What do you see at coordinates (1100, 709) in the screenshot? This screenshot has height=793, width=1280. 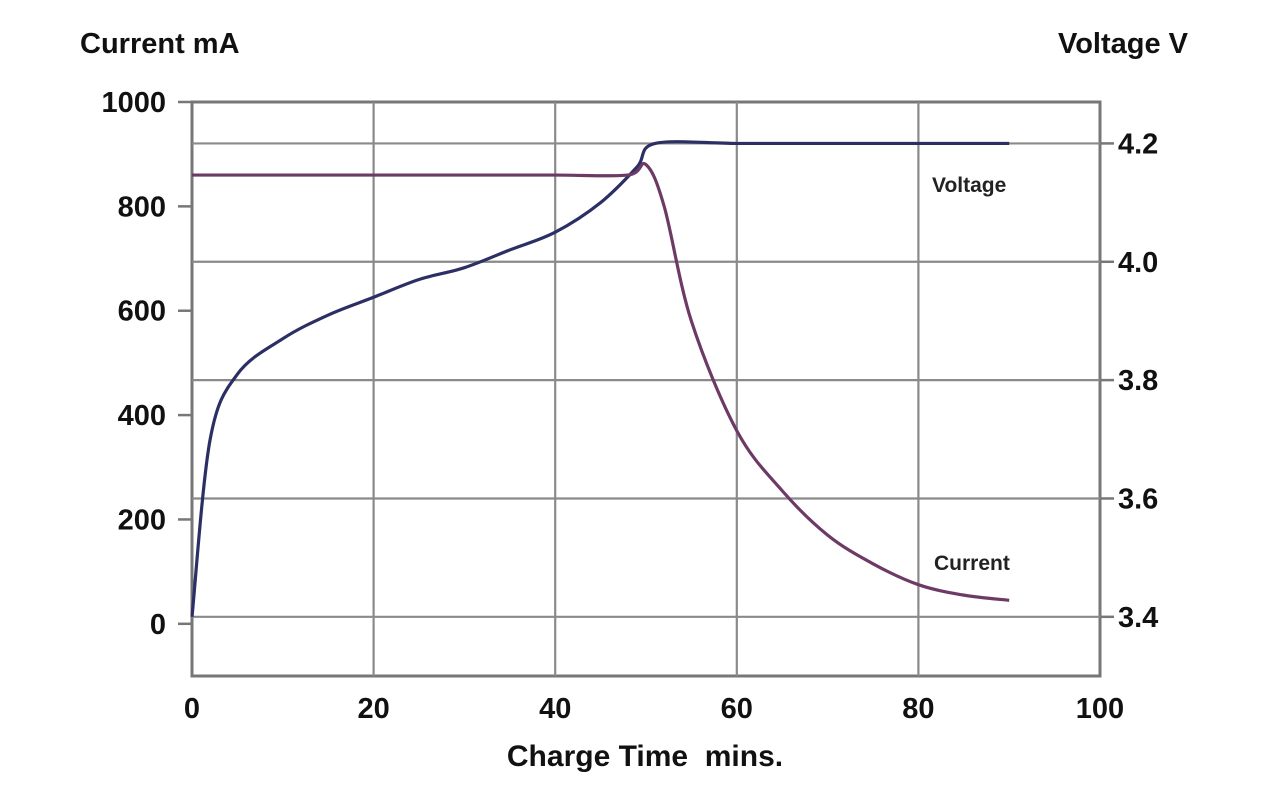 I see `x-tick-label: 100` at bounding box center [1100, 709].